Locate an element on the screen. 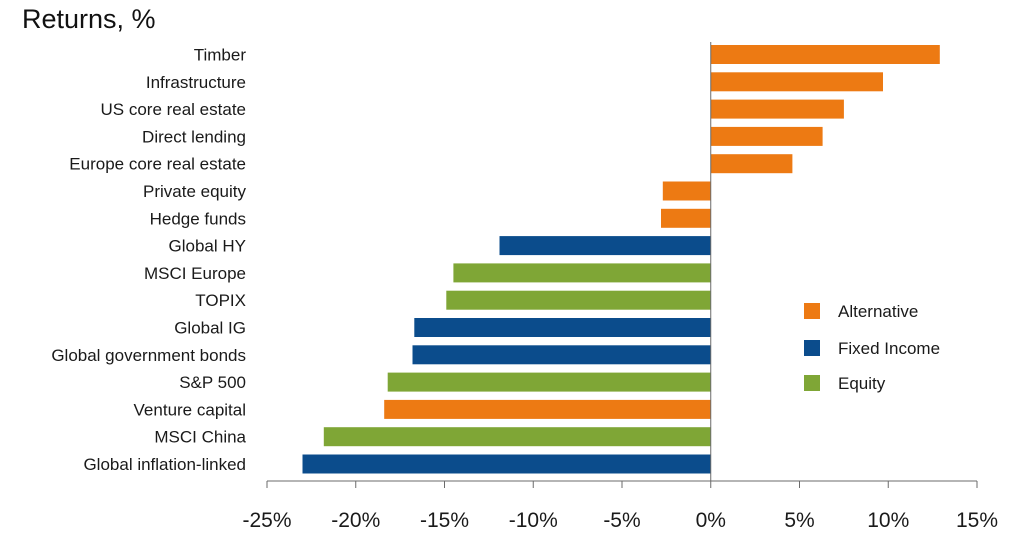 Image resolution: width=1024 pixels, height=536 pixels. bar-global-hy is located at coordinates (605, 246).